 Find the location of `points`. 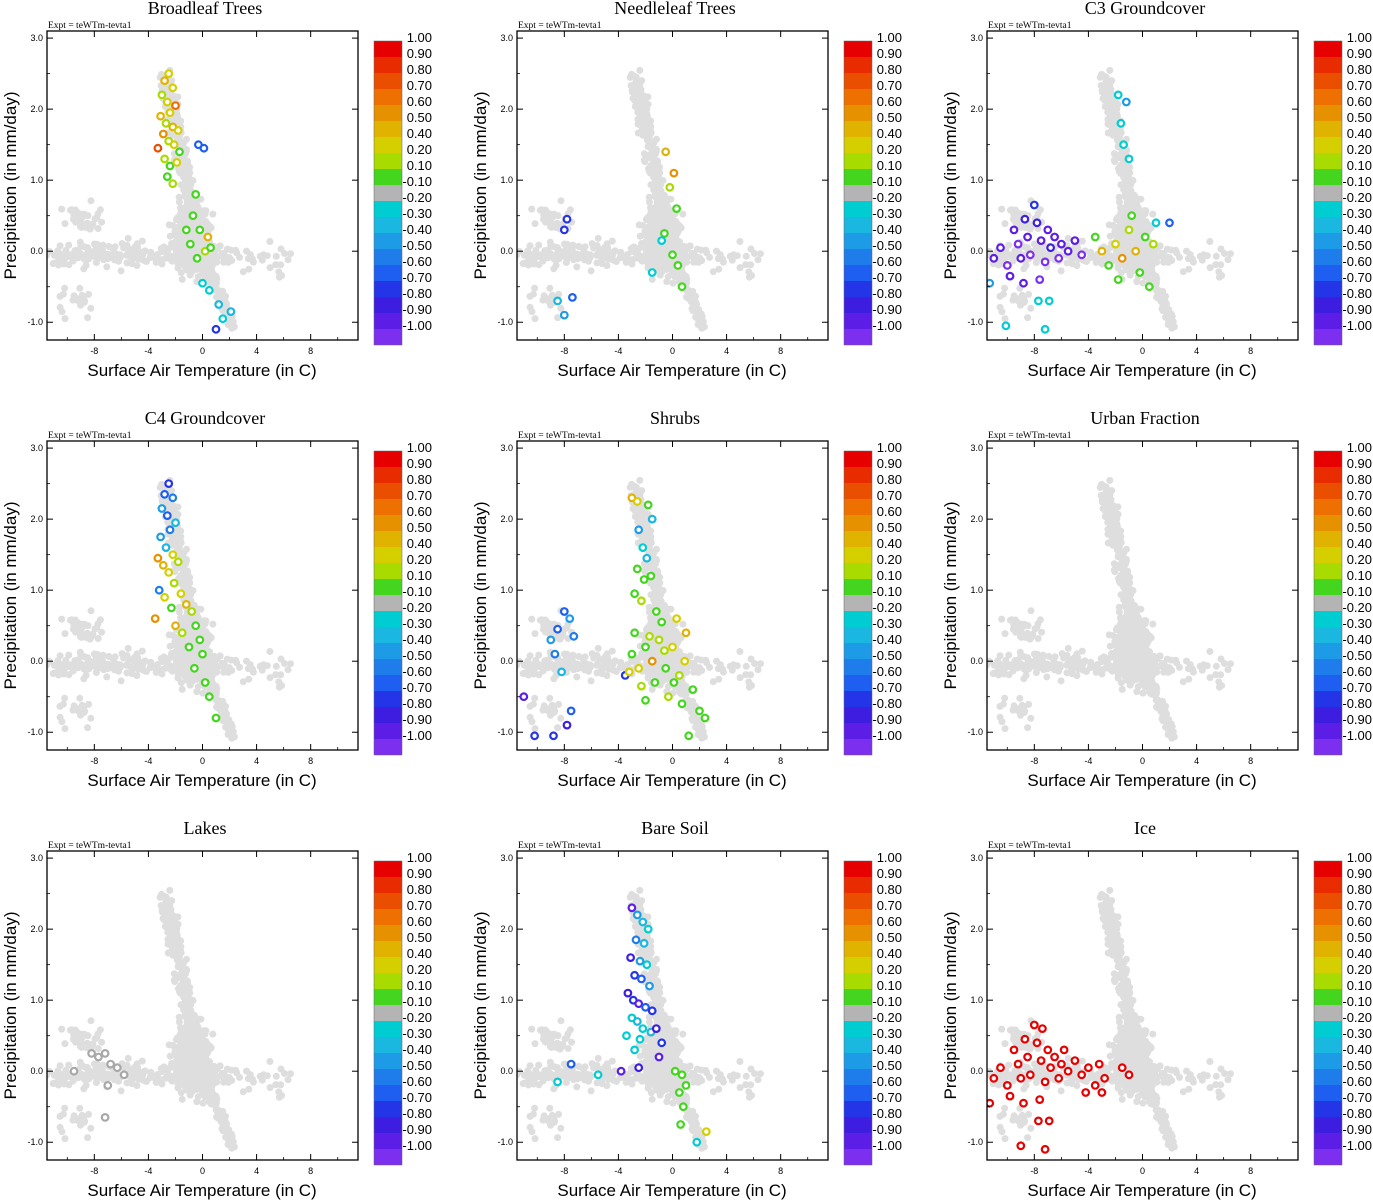

points is located at coordinates (640, 199).